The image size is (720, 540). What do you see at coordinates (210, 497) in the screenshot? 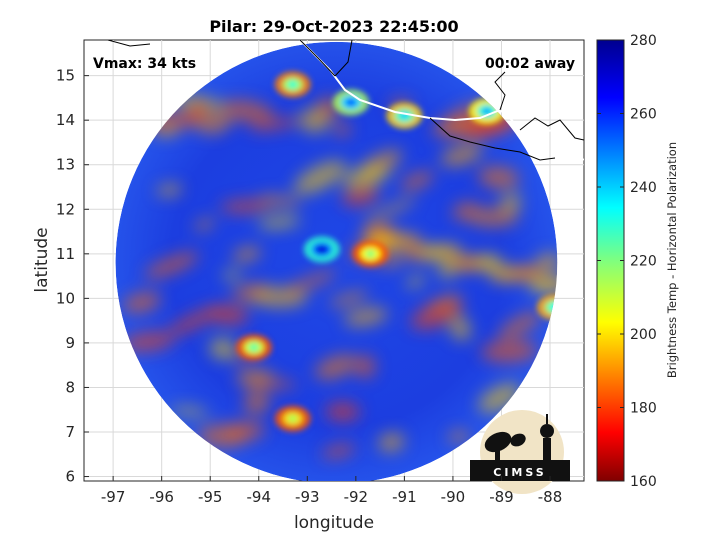
I see `x-tick-label: -95` at bounding box center [210, 497].